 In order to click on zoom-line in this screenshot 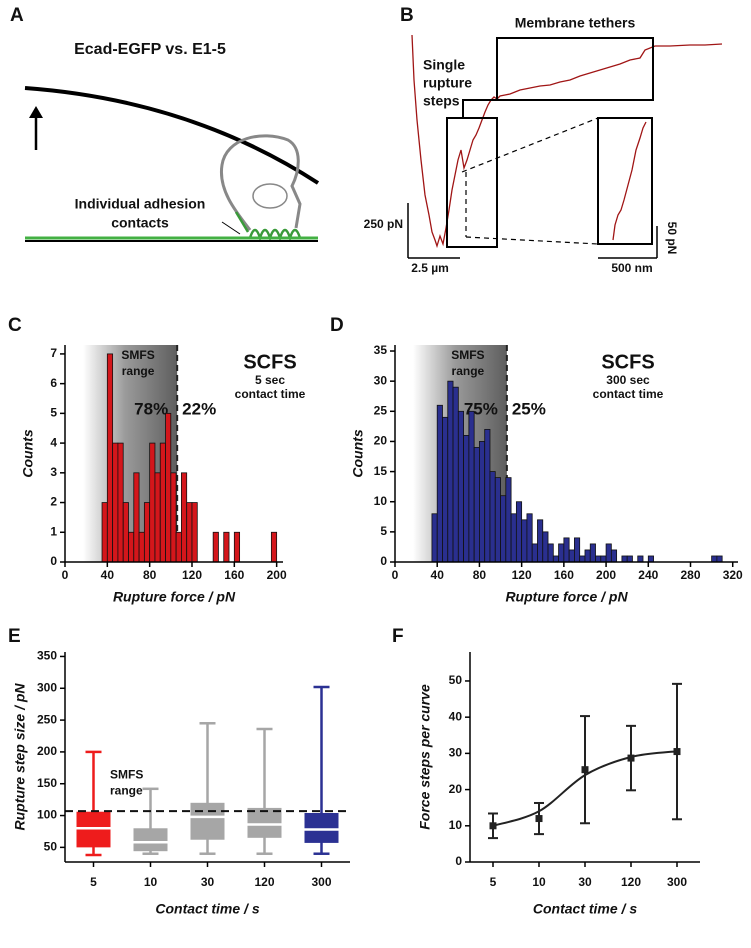, I will do `click(532, 240)`.